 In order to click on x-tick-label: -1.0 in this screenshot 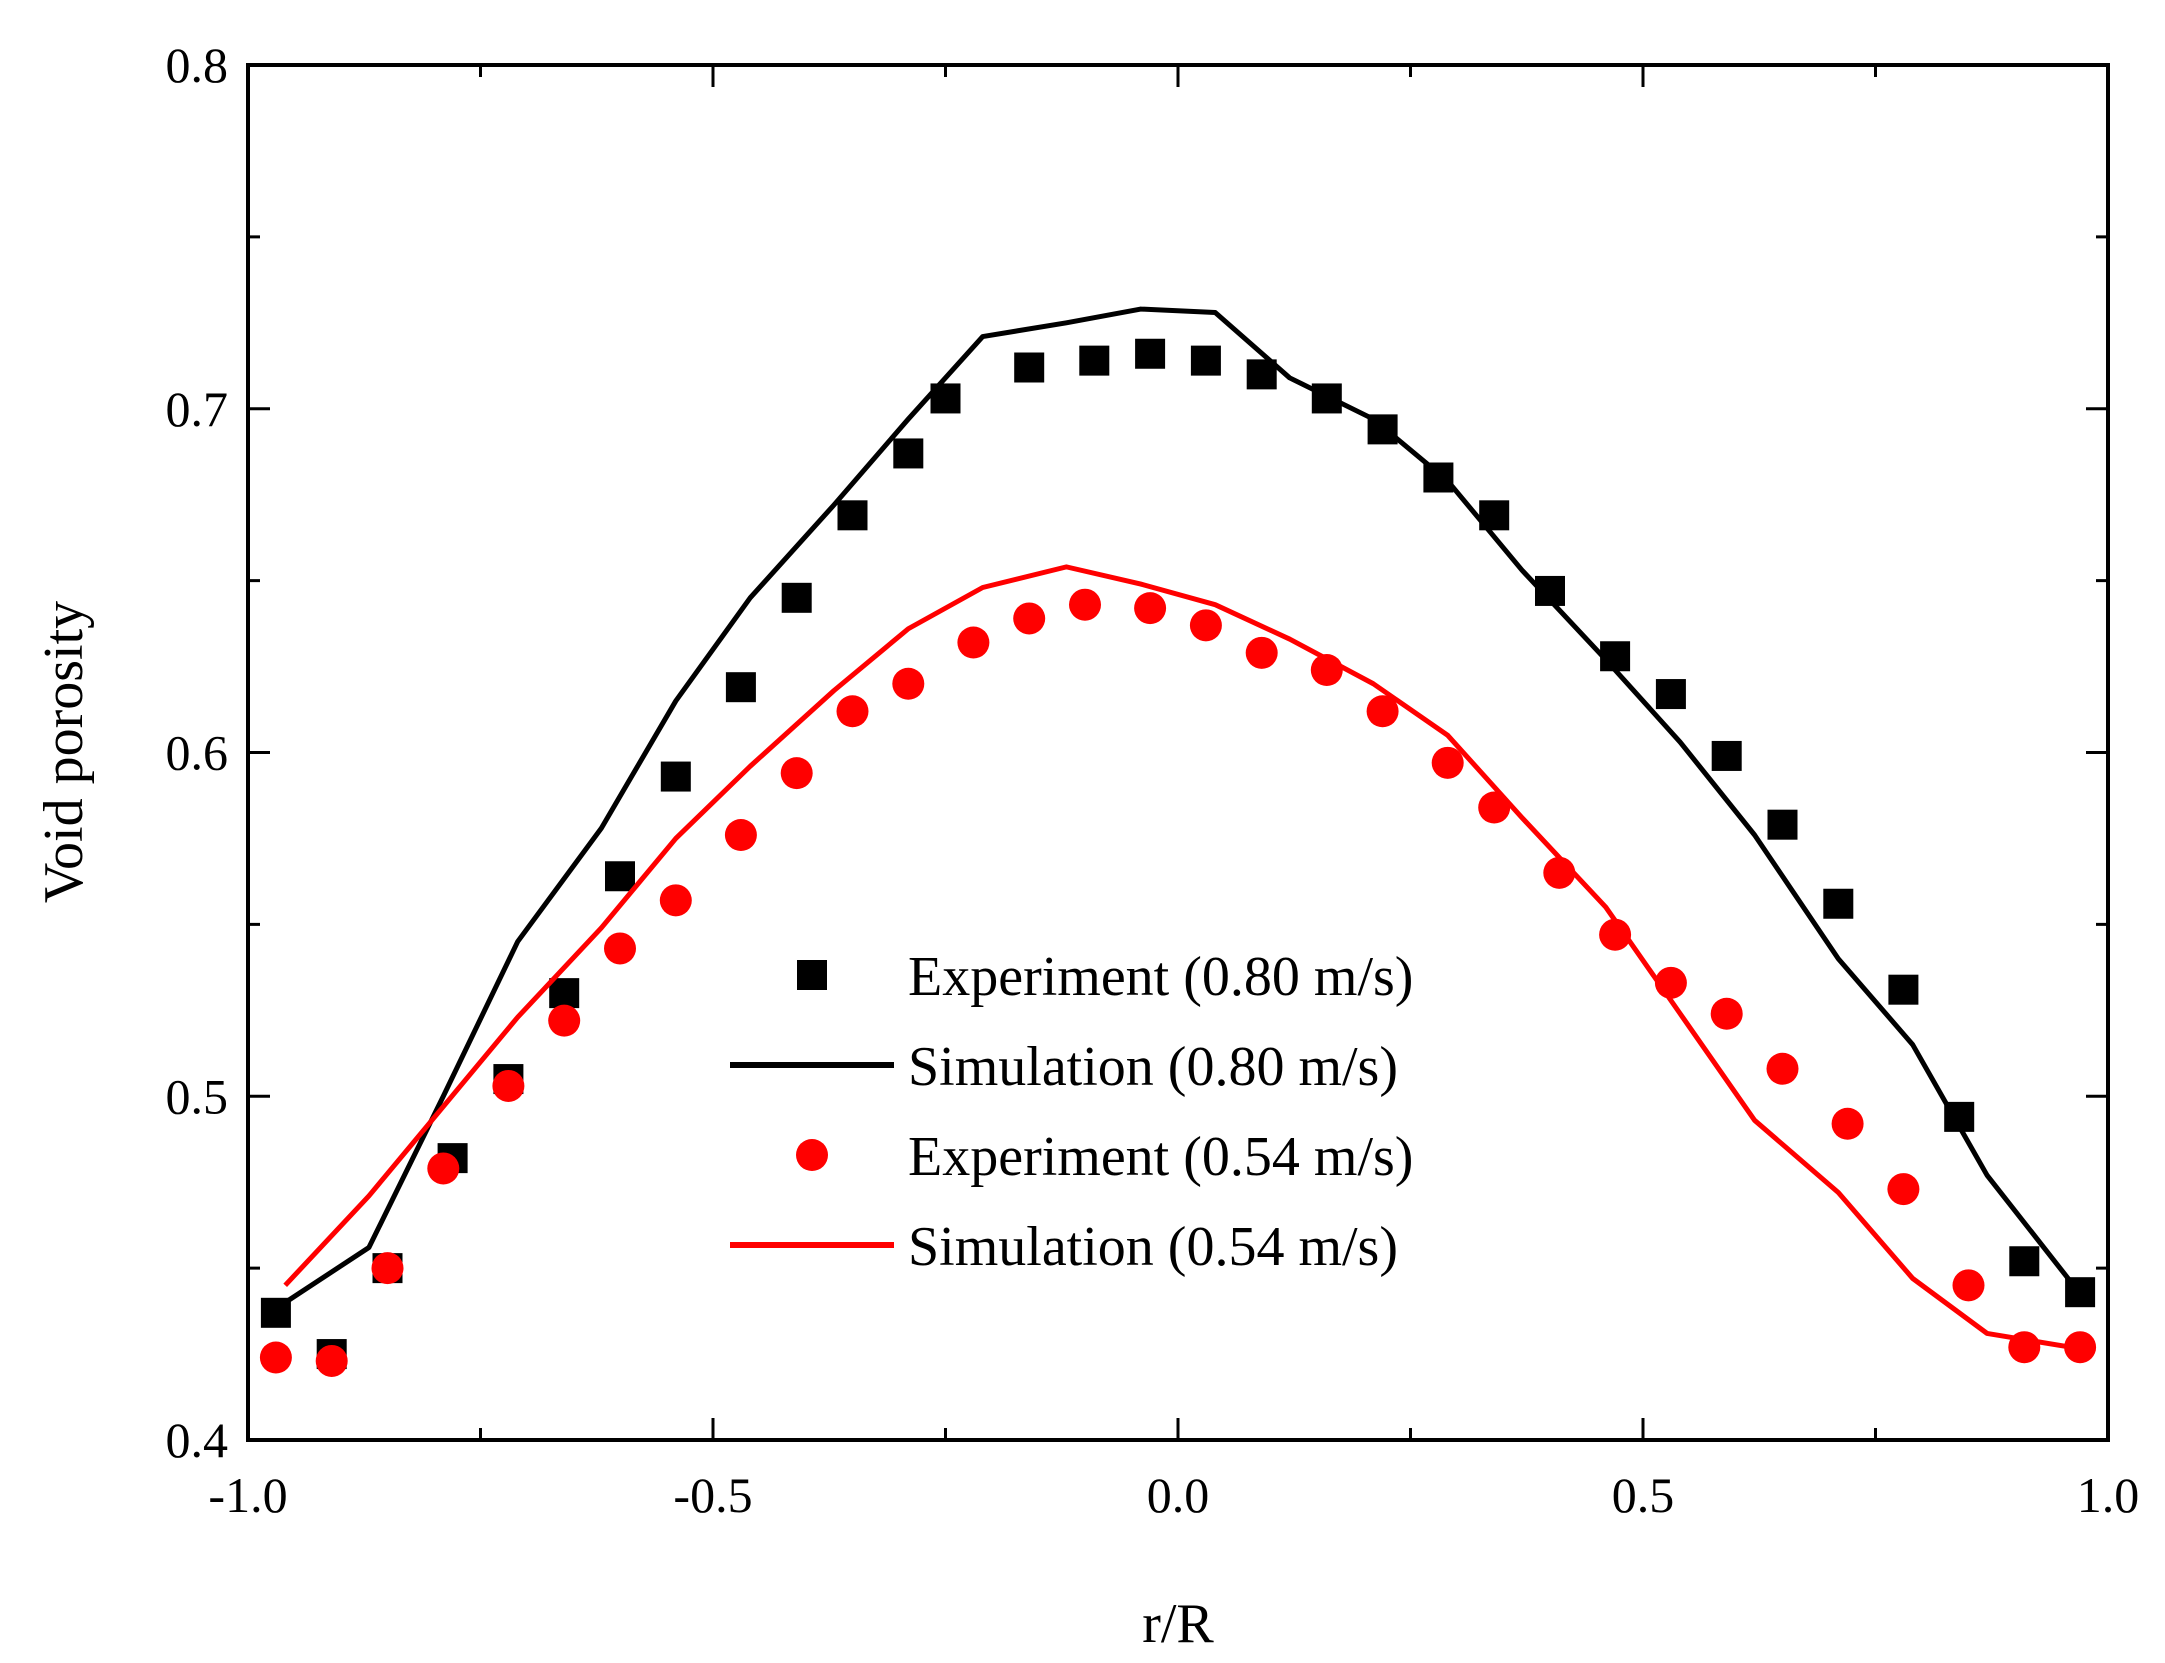, I will do `click(247, 1495)`.